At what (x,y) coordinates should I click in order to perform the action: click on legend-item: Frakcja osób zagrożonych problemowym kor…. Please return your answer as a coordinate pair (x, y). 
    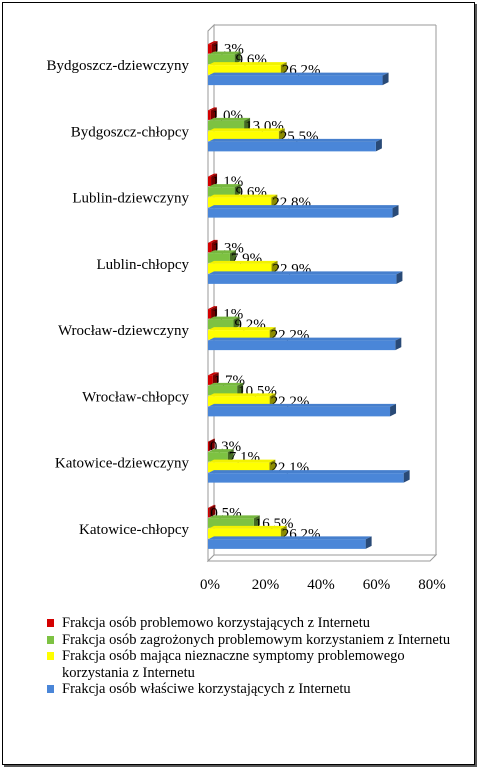
    Looking at the image, I should click on (257, 640).